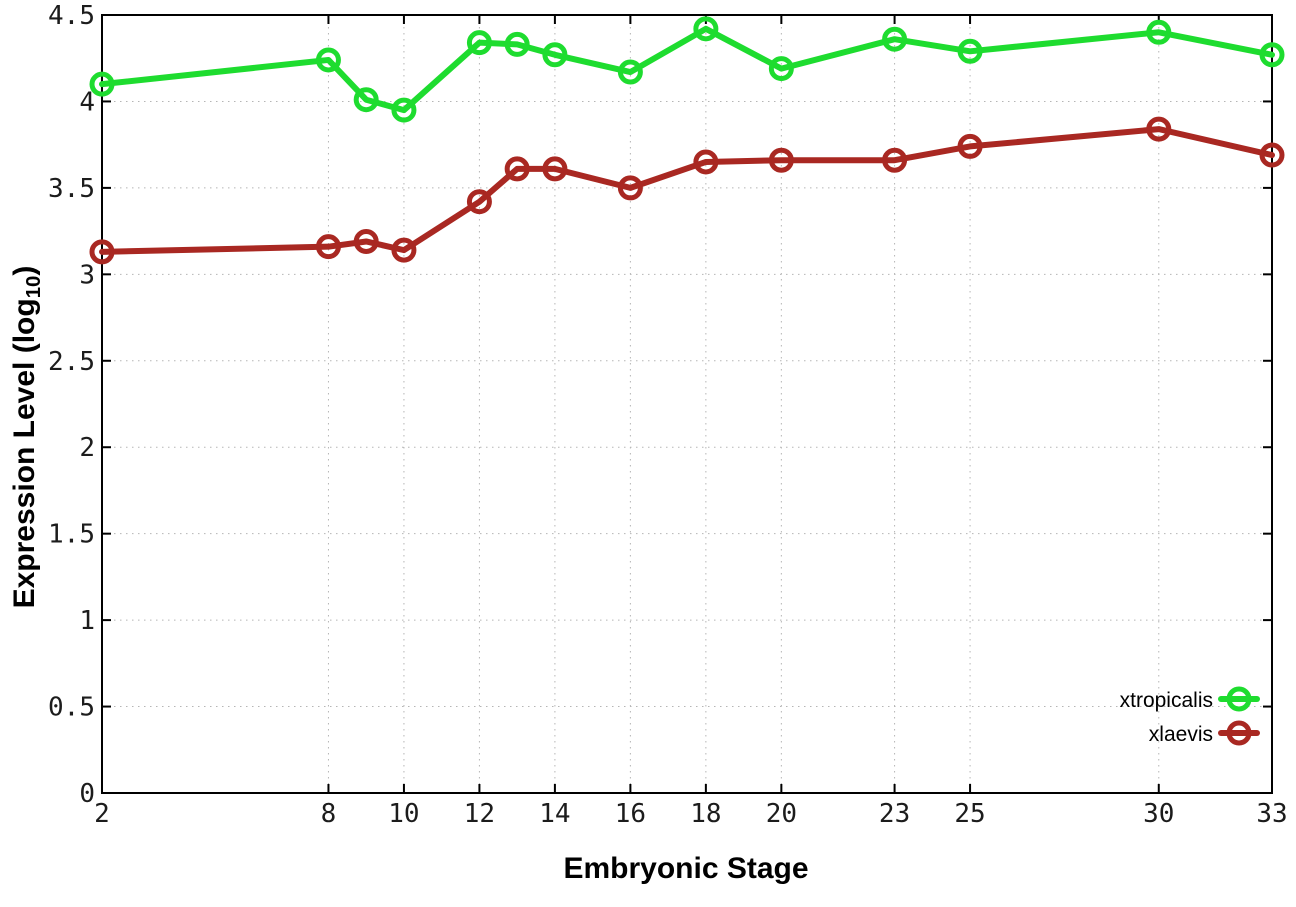 Image resolution: width=1296 pixels, height=907 pixels. What do you see at coordinates (479, 814) in the screenshot?
I see `x-tick-label: 12` at bounding box center [479, 814].